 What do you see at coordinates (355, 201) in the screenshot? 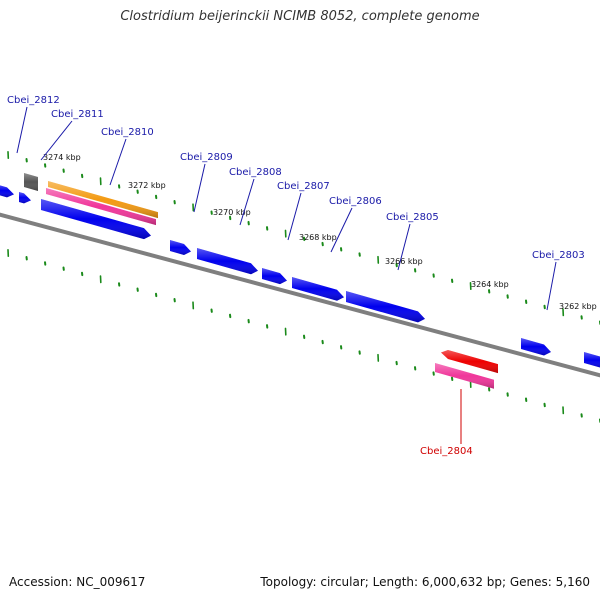
I see `gene-label-cbei-2806: Cbei_2806` at bounding box center [355, 201].